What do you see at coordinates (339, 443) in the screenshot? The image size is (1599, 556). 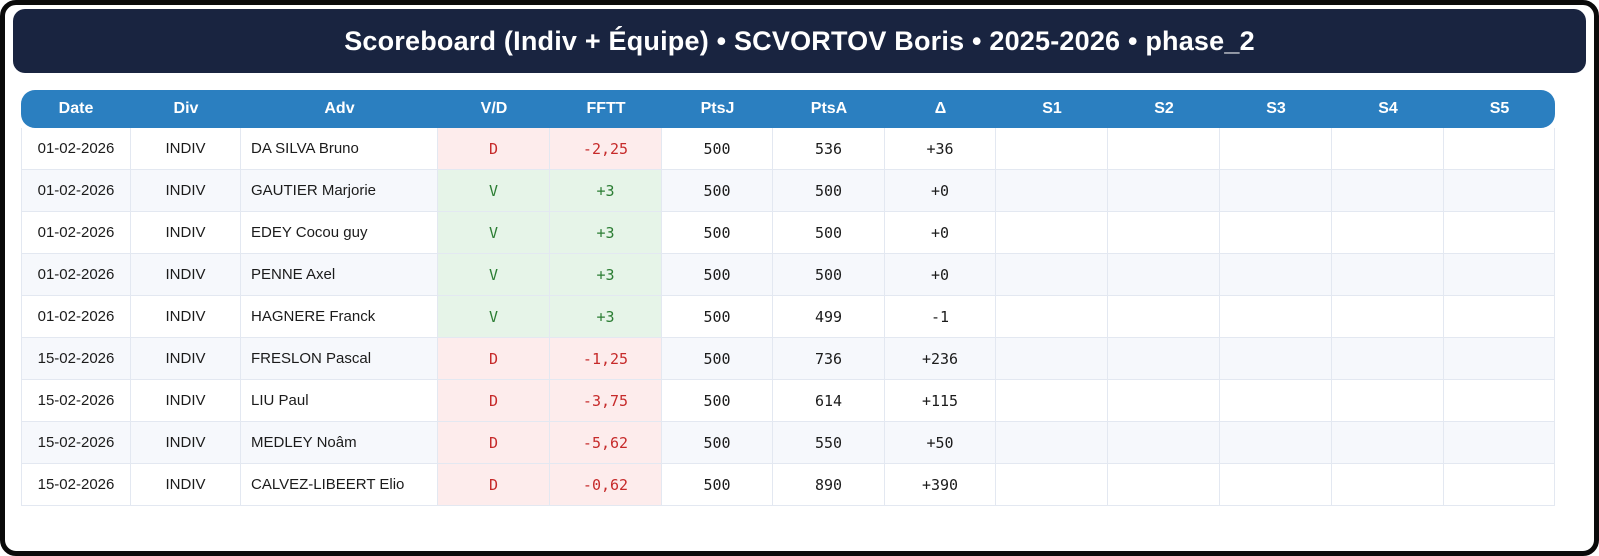 I see `cell-adv: MEDLEY Noâm` at bounding box center [339, 443].